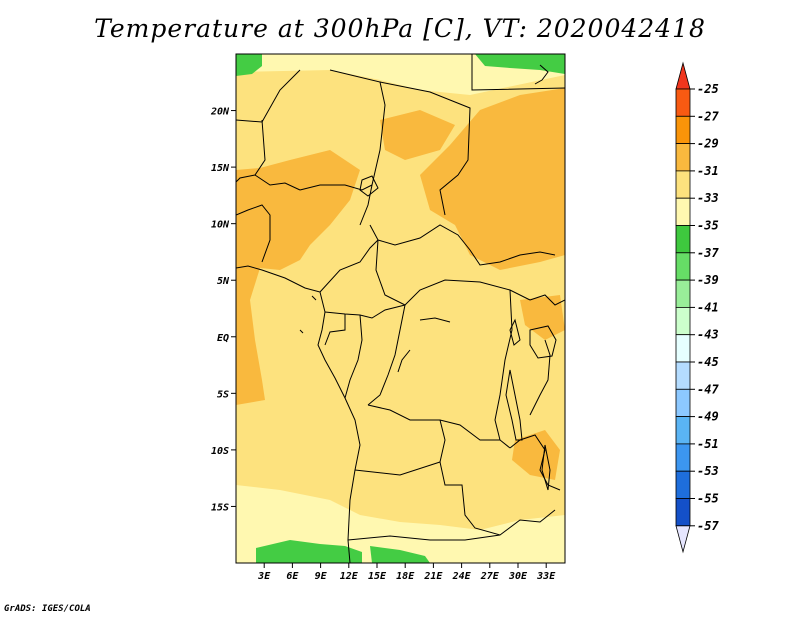  What do you see at coordinates (708, 89) in the screenshot?
I see `colorbar-label: -25` at bounding box center [708, 89].